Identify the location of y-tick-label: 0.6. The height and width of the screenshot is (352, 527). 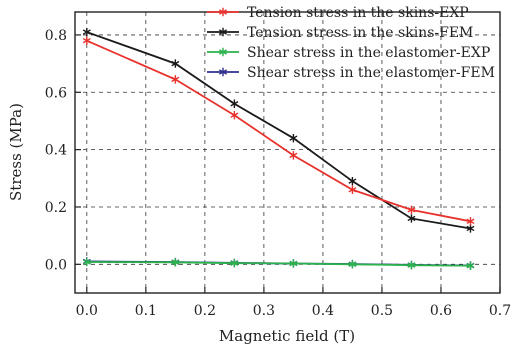
(56, 93).